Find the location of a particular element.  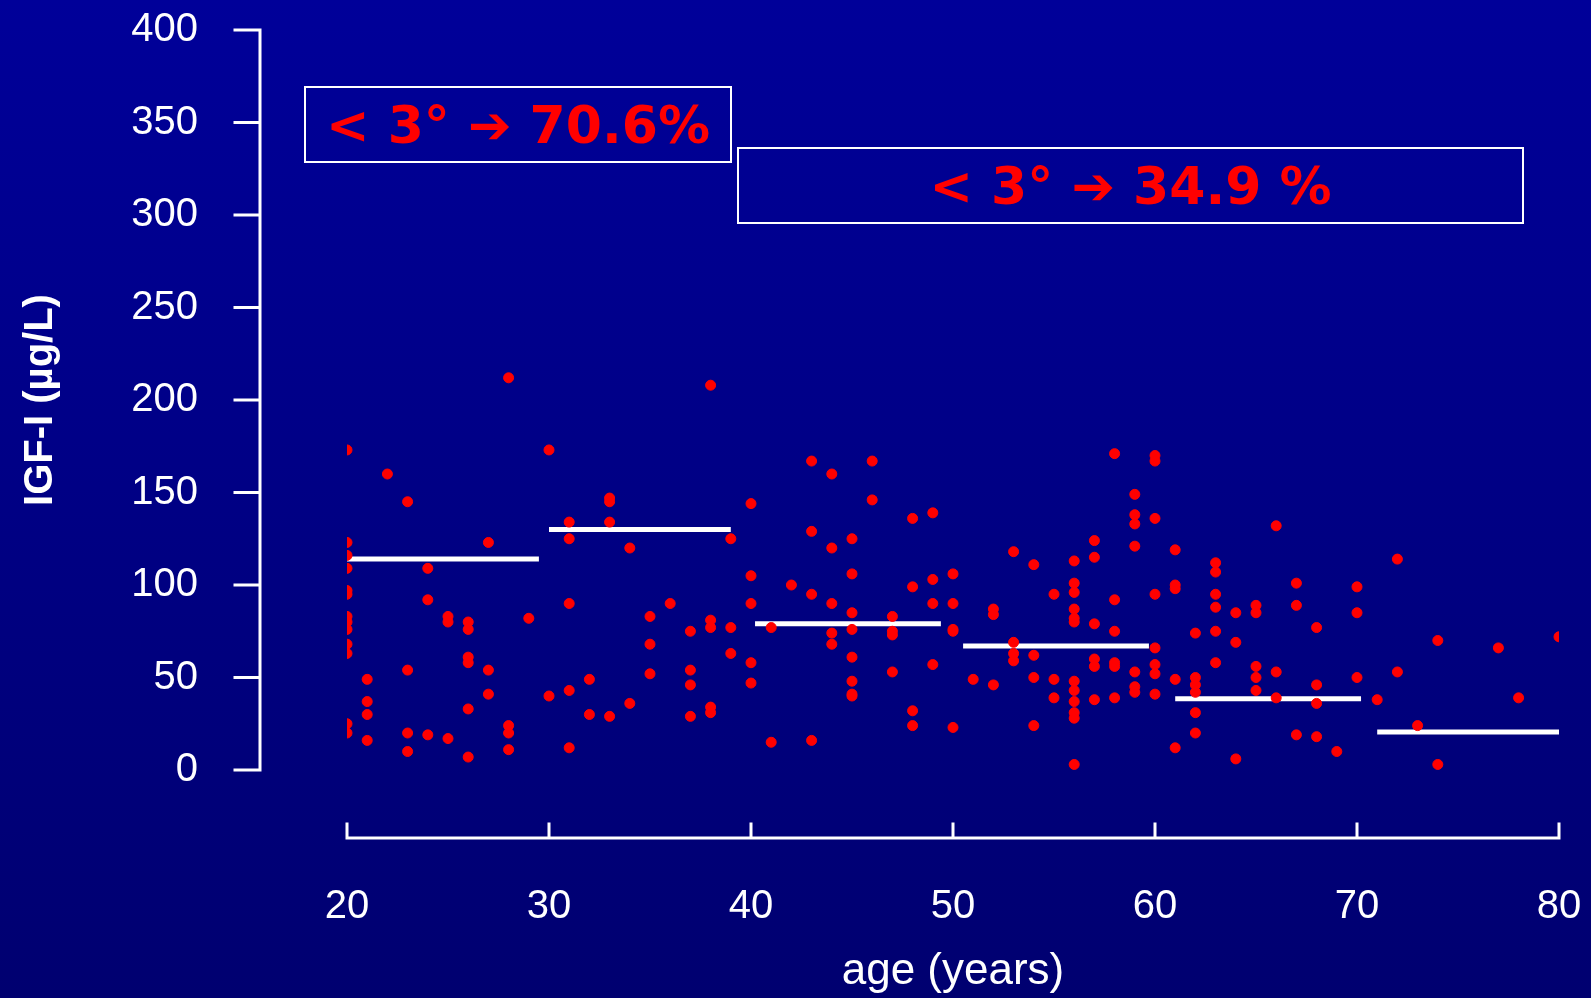

x-tick-label: 70 is located at coordinates (1357, 904).